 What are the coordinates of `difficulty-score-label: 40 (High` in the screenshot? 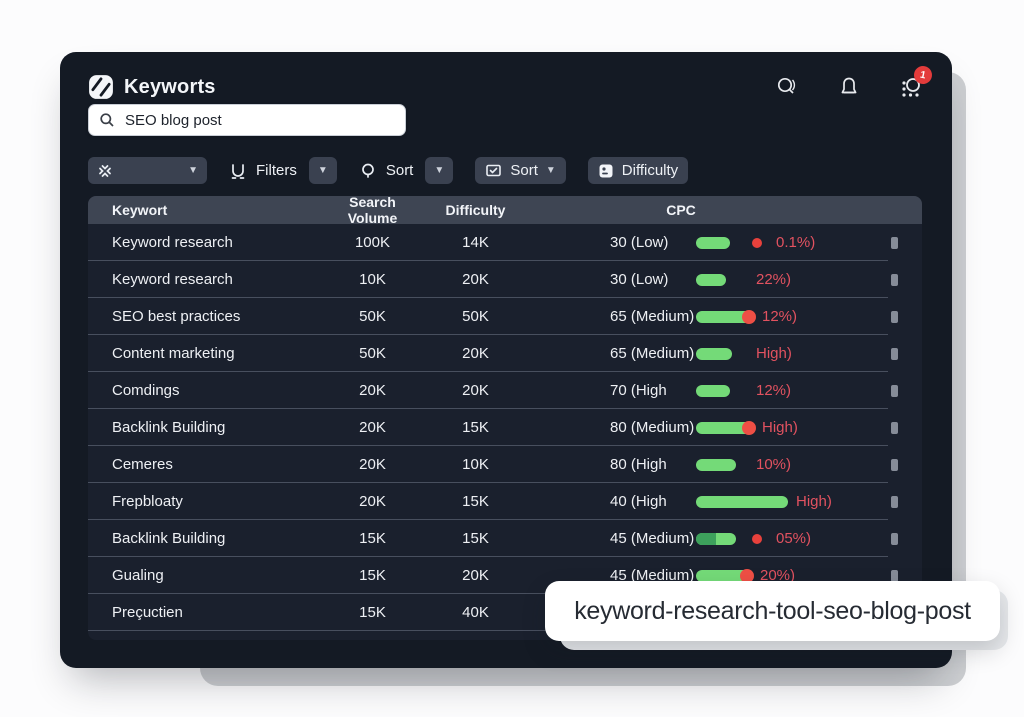 It's located at (638, 501).